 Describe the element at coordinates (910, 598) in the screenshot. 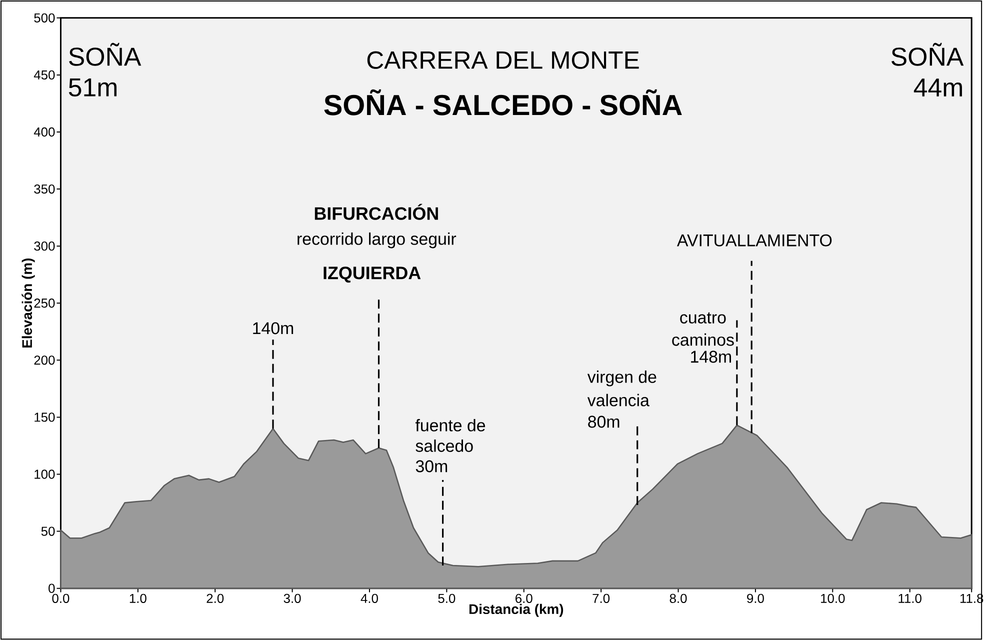

I see `x-tick-label: 11.0` at that location.